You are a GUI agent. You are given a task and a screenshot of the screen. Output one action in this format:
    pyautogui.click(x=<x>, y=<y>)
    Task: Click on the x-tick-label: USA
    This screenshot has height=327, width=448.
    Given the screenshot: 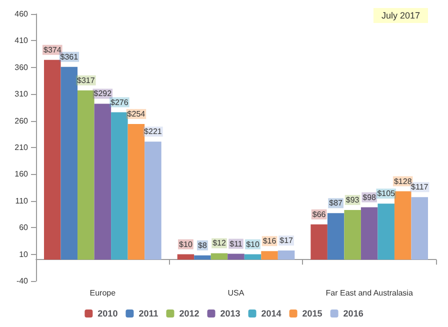 What is the action you would take?
    pyautogui.click(x=236, y=293)
    